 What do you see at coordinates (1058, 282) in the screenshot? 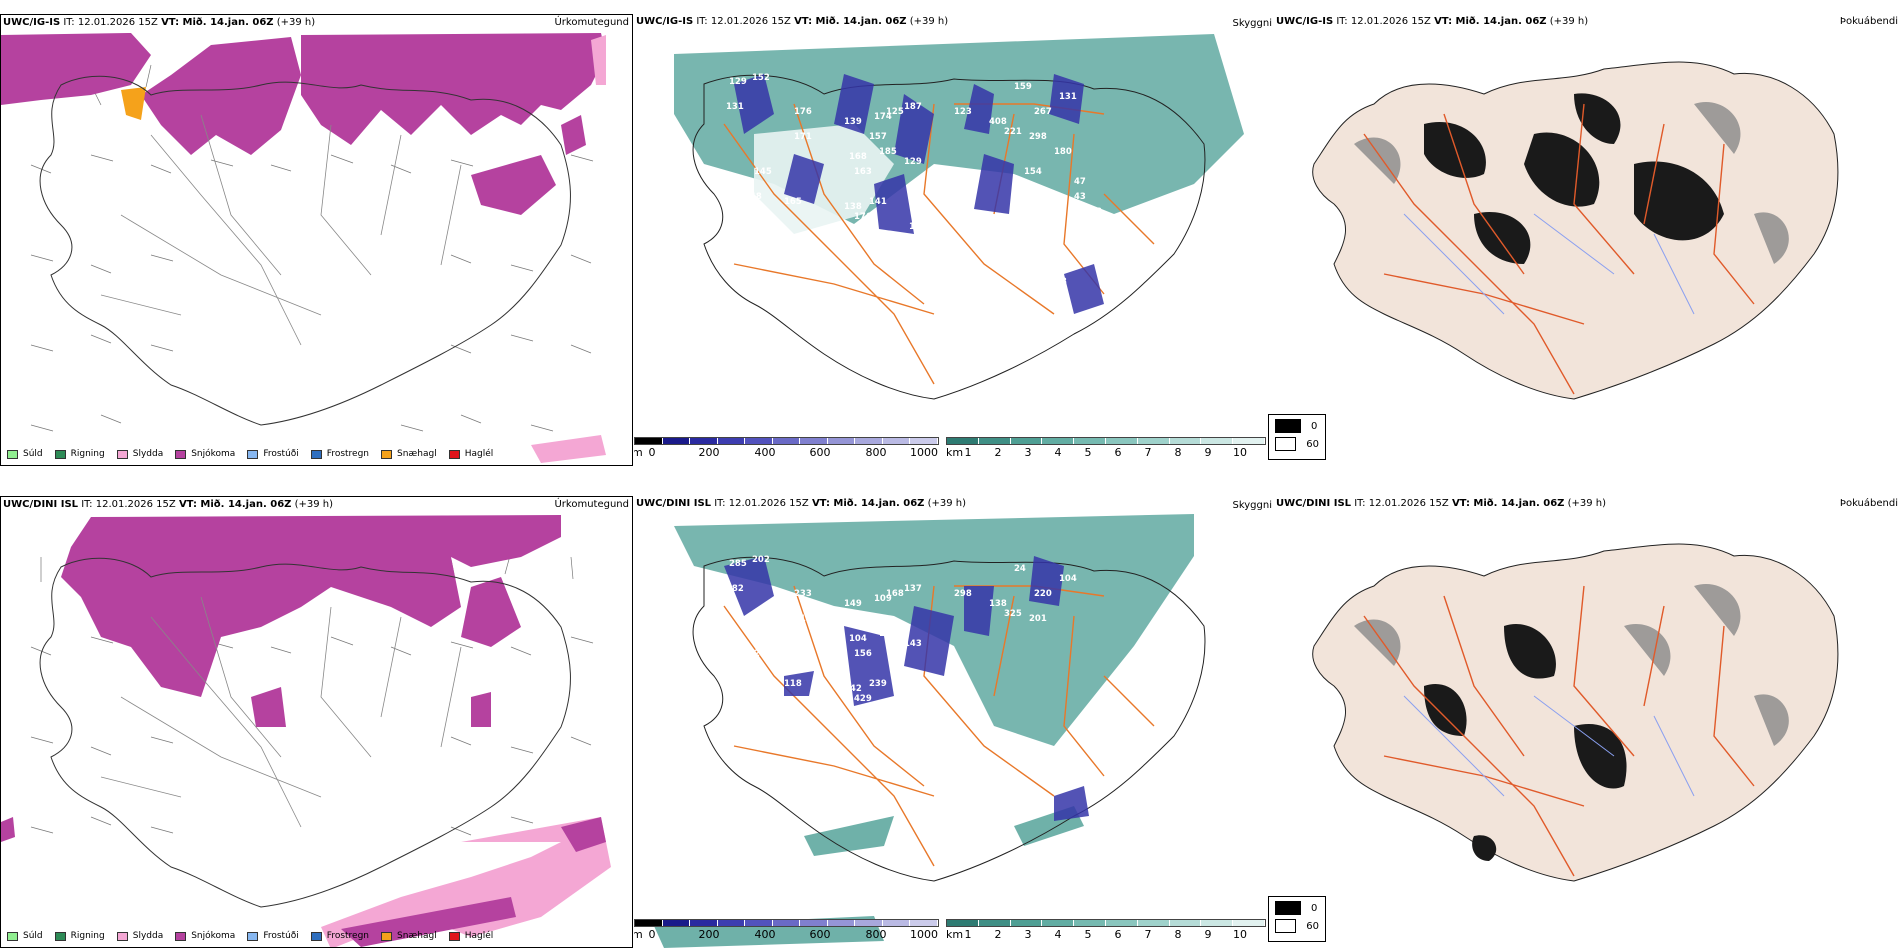
I see `cloud-base-label: 158` at bounding box center [1058, 282].